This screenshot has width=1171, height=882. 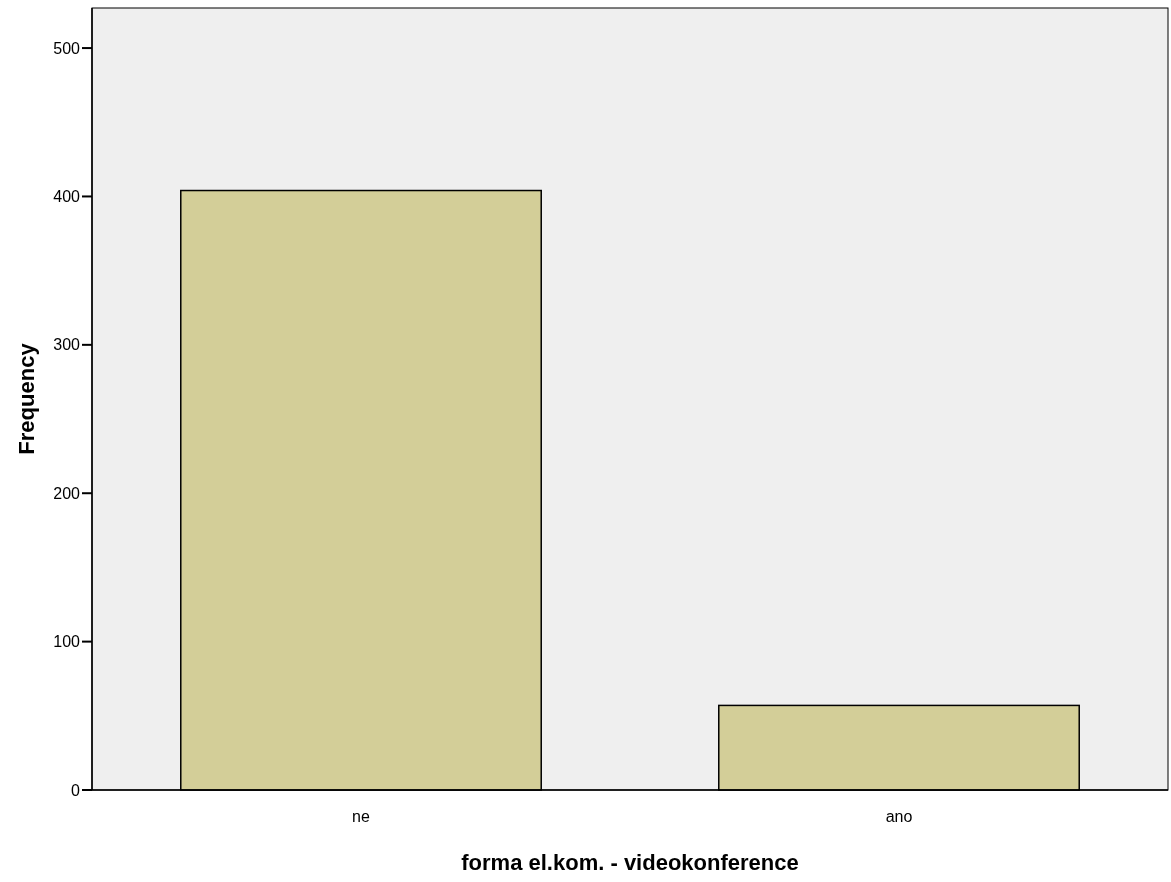 What do you see at coordinates (67, 345) in the screenshot?
I see `y-tick-label: 300` at bounding box center [67, 345].